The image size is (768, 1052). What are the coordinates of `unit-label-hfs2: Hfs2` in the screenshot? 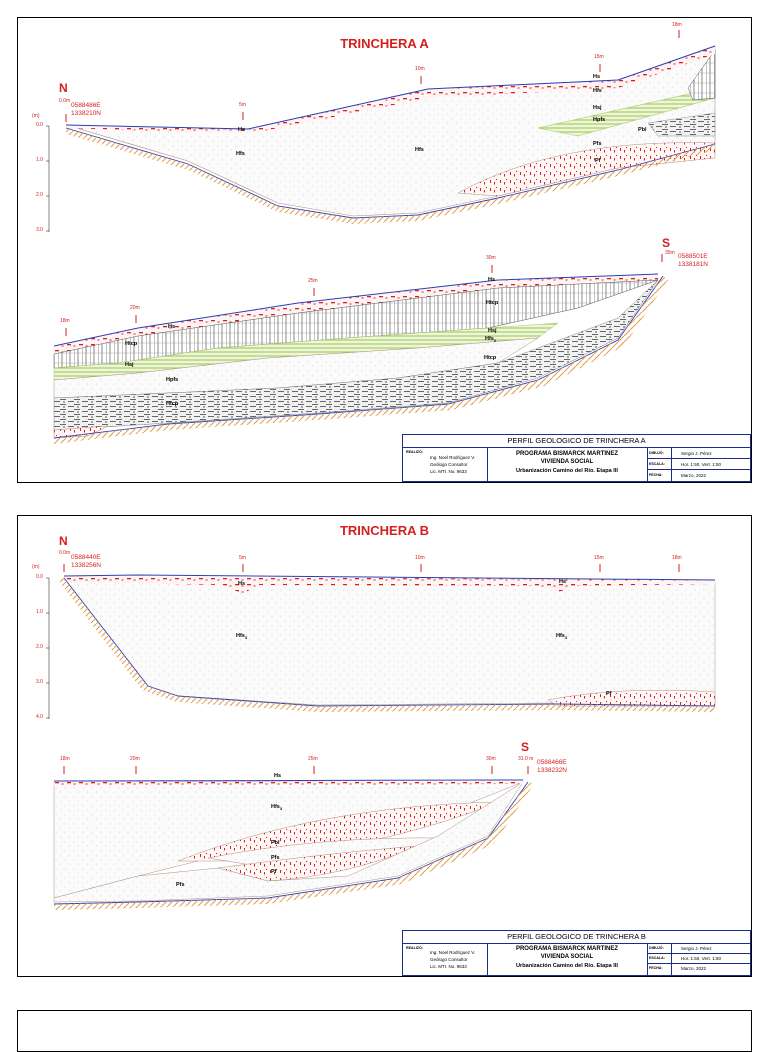 It's located at (490, 339).